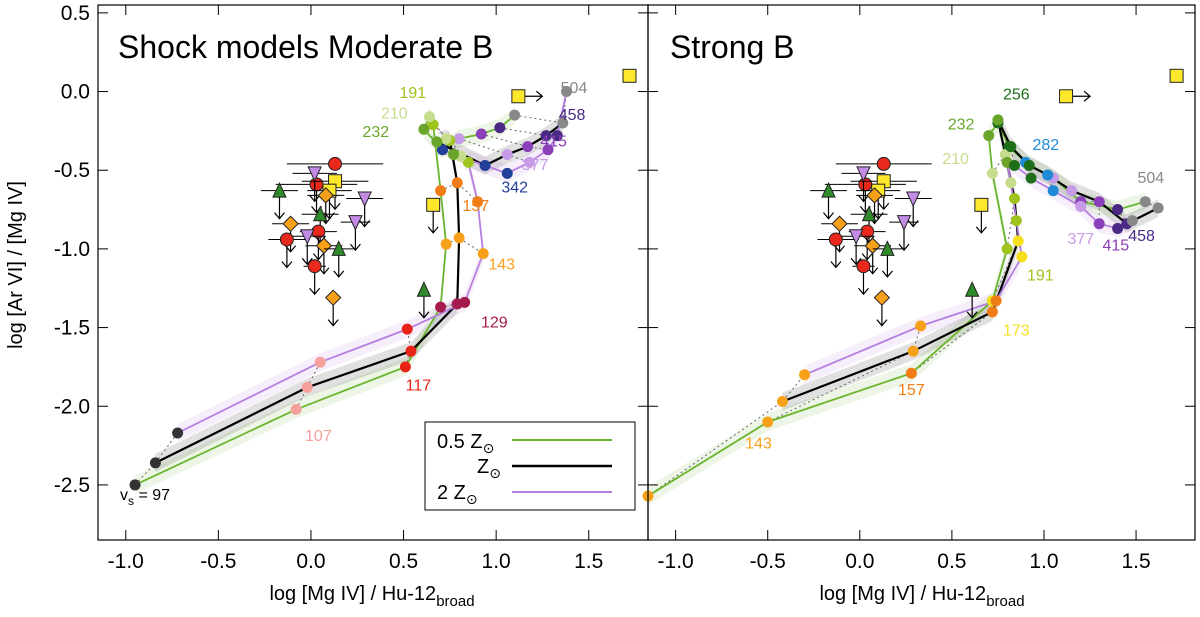 The width and height of the screenshot is (1200, 617). What do you see at coordinates (961, 124) in the screenshot?
I see `velocity-label: 232` at bounding box center [961, 124].